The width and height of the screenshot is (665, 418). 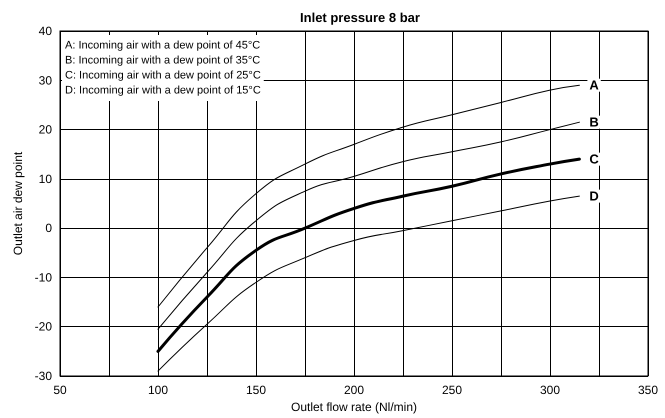 What do you see at coordinates (162, 60) in the screenshot?
I see `annotation: B: Incoming air with a dew point of 35°C` at bounding box center [162, 60].